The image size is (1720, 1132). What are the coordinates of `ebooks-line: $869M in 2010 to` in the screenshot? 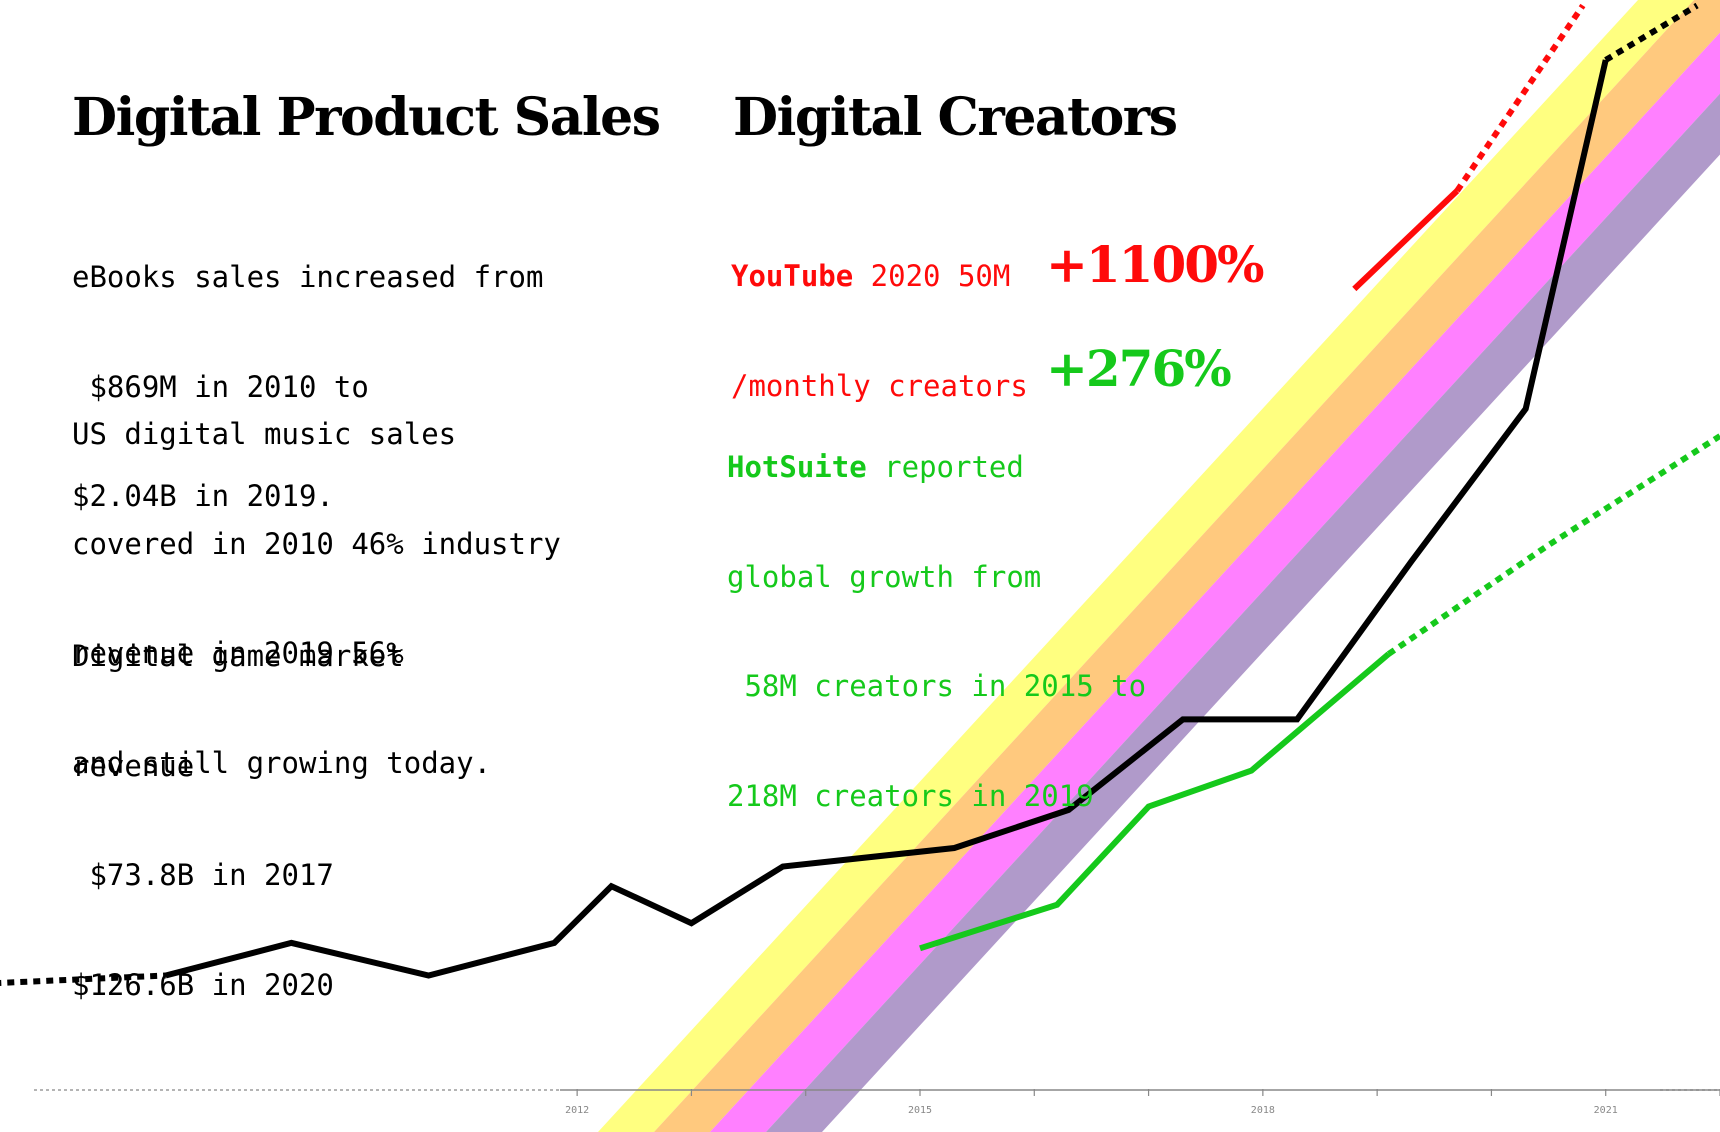 It's located at (220, 386).